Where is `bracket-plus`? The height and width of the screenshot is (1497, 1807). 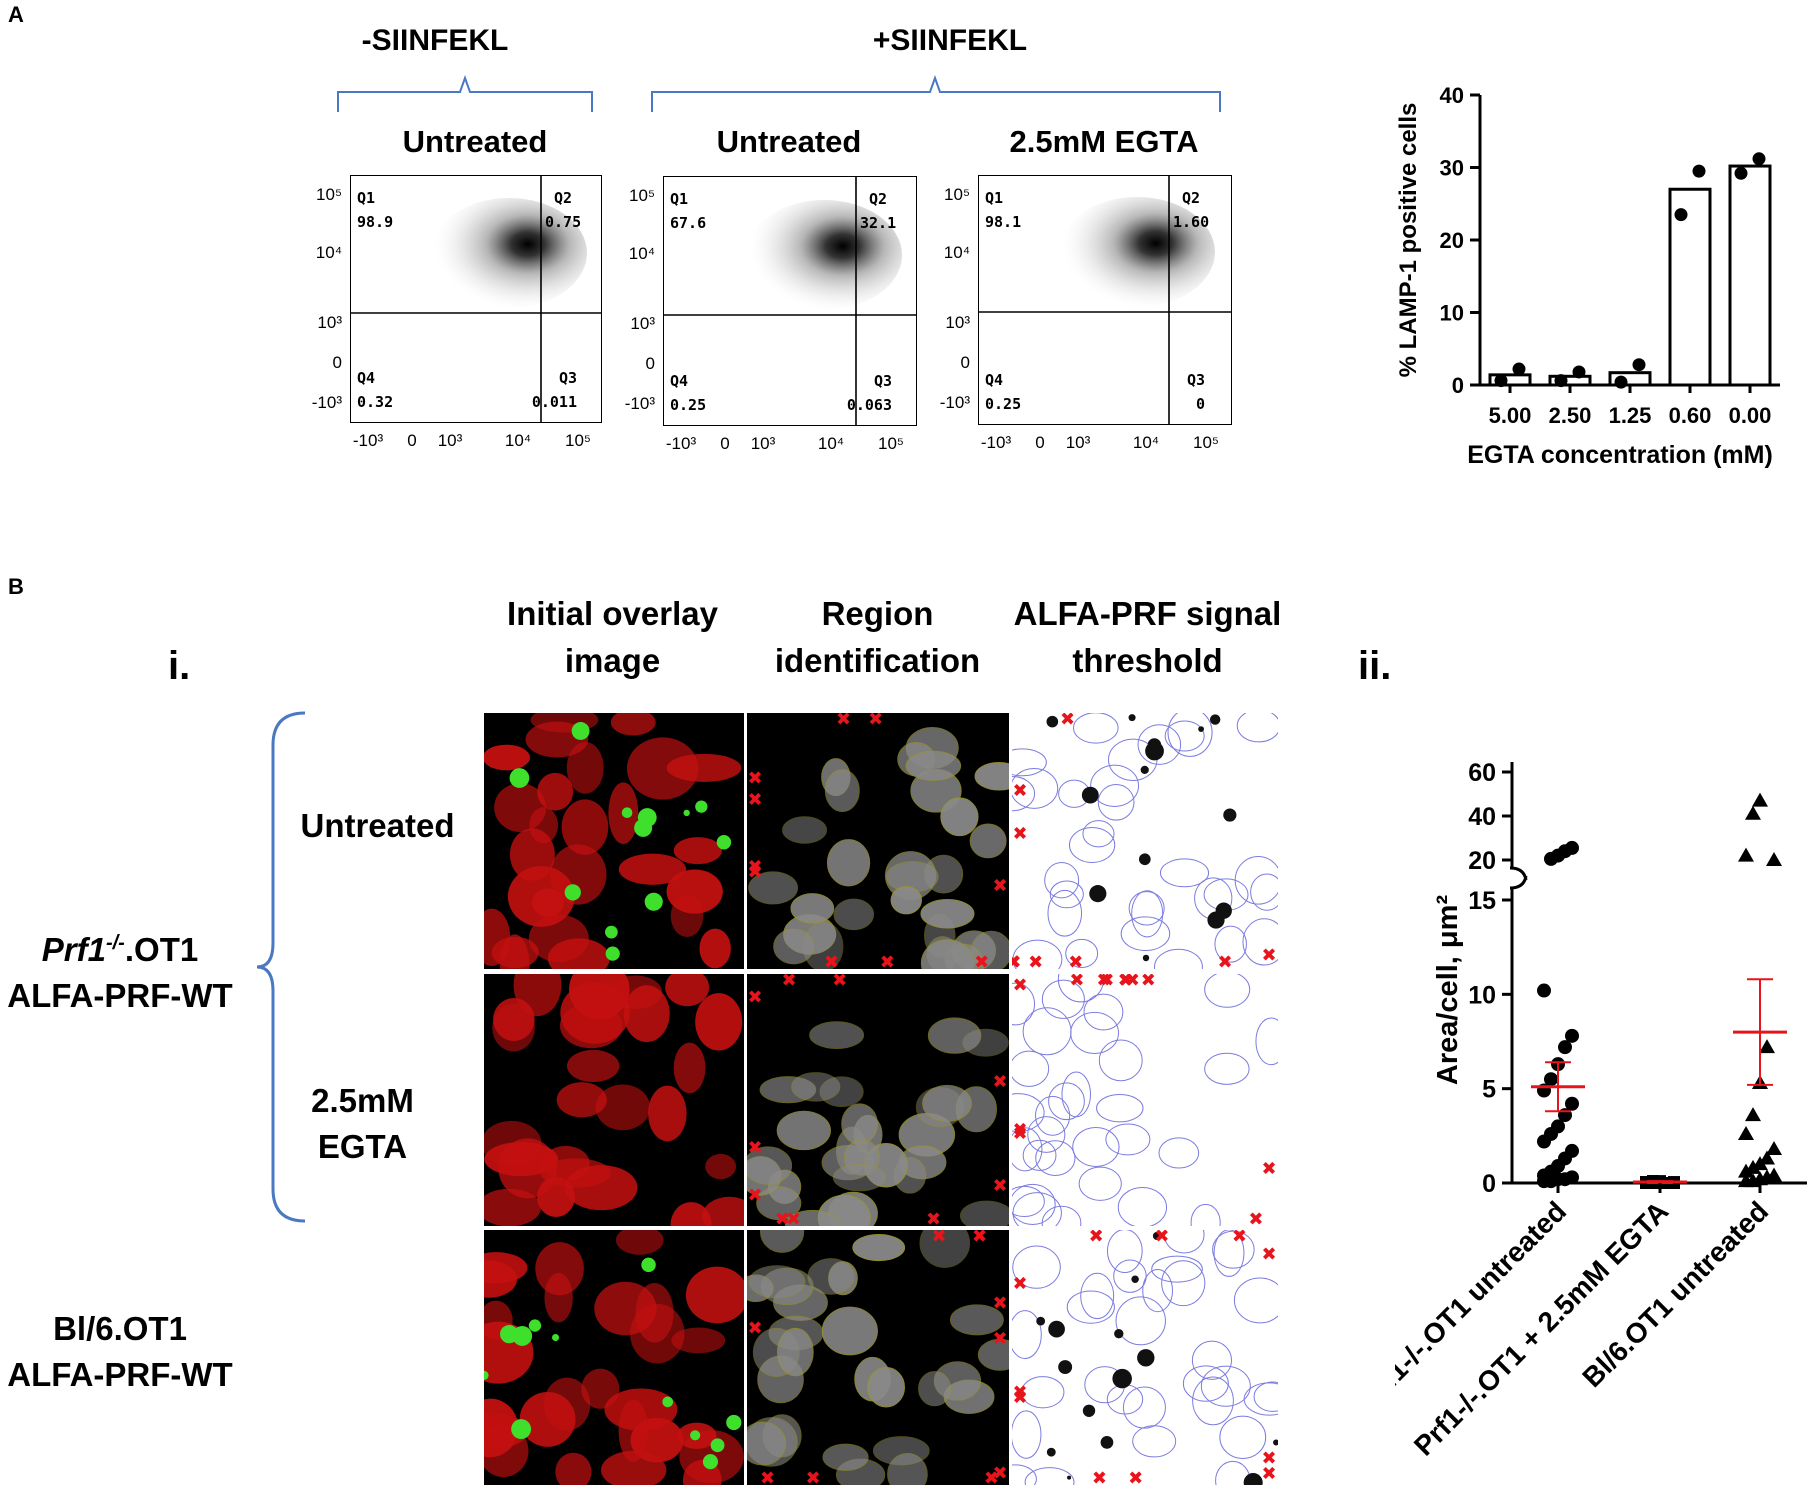
bracket-plus is located at coordinates (936, 93).